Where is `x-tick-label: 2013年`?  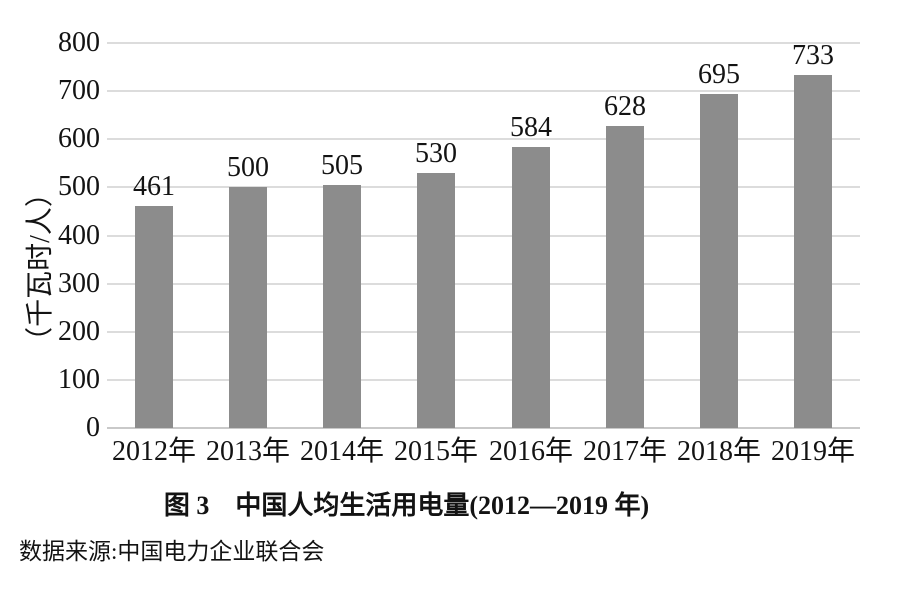 x-tick-label: 2013年 is located at coordinates (247, 451).